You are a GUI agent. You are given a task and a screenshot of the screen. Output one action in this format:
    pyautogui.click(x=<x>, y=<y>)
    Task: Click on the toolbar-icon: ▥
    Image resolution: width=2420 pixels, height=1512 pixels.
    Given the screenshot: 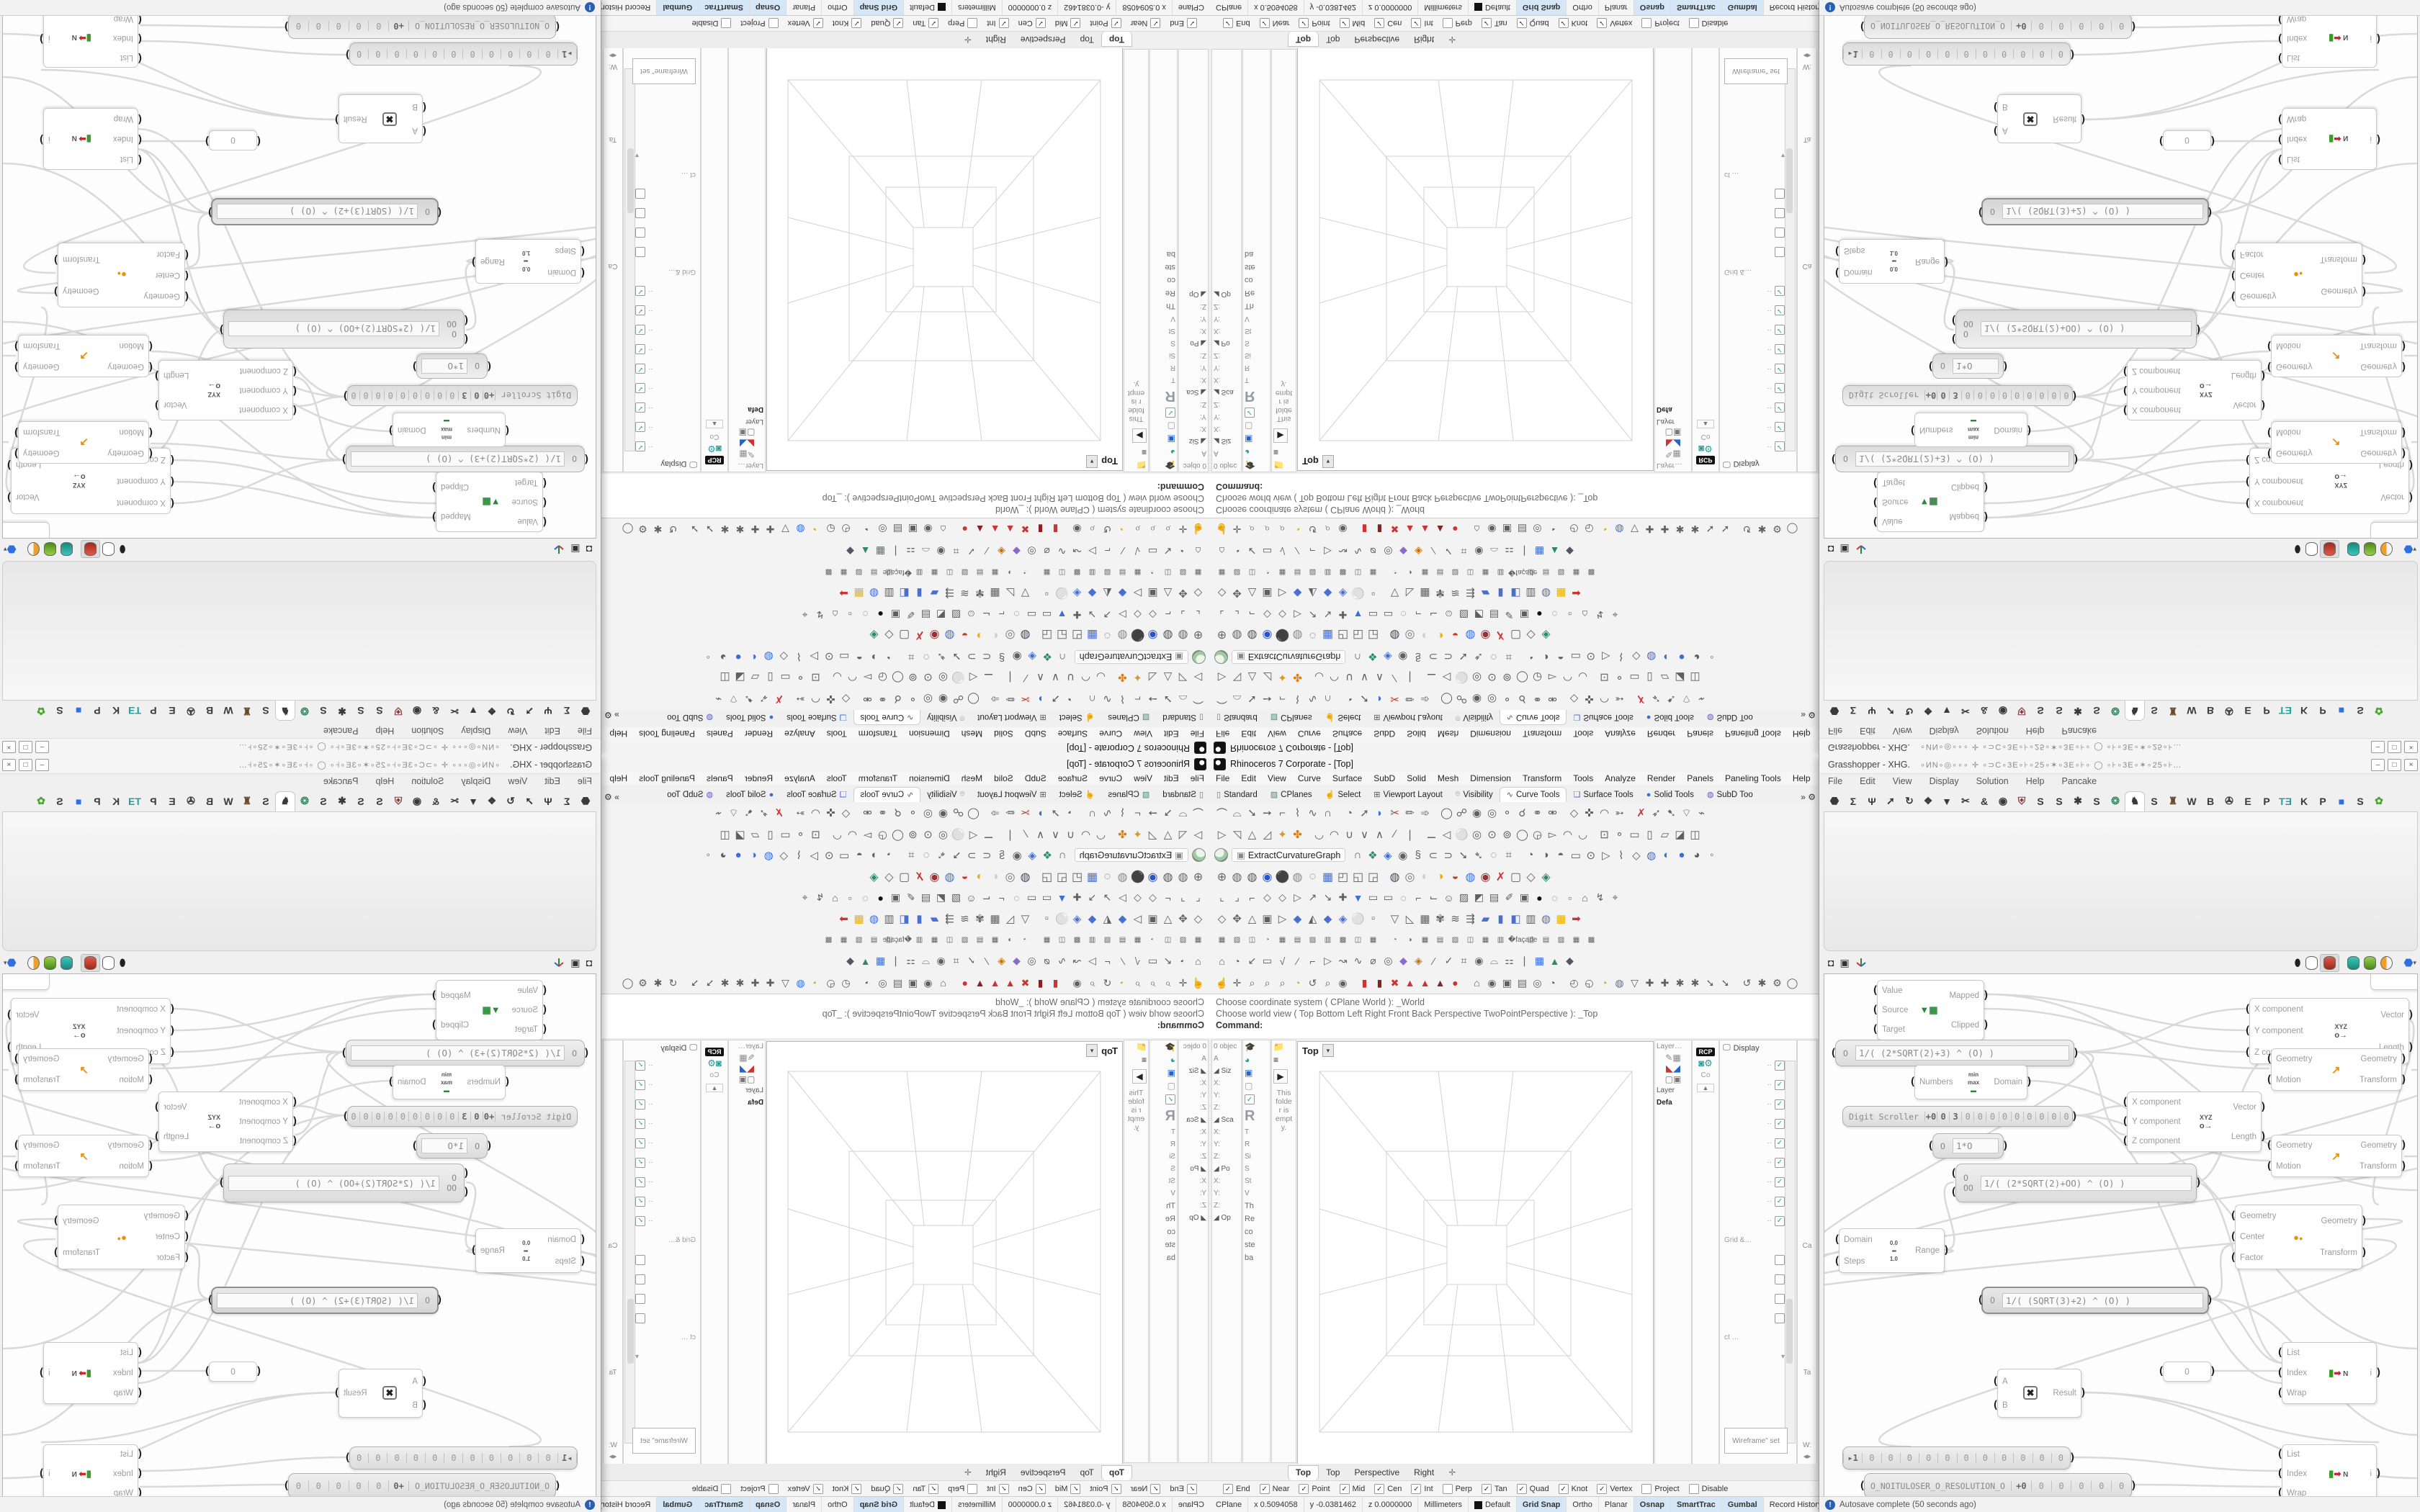 What is the action you would take?
    pyautogui.click(x=1501, y=940)
    